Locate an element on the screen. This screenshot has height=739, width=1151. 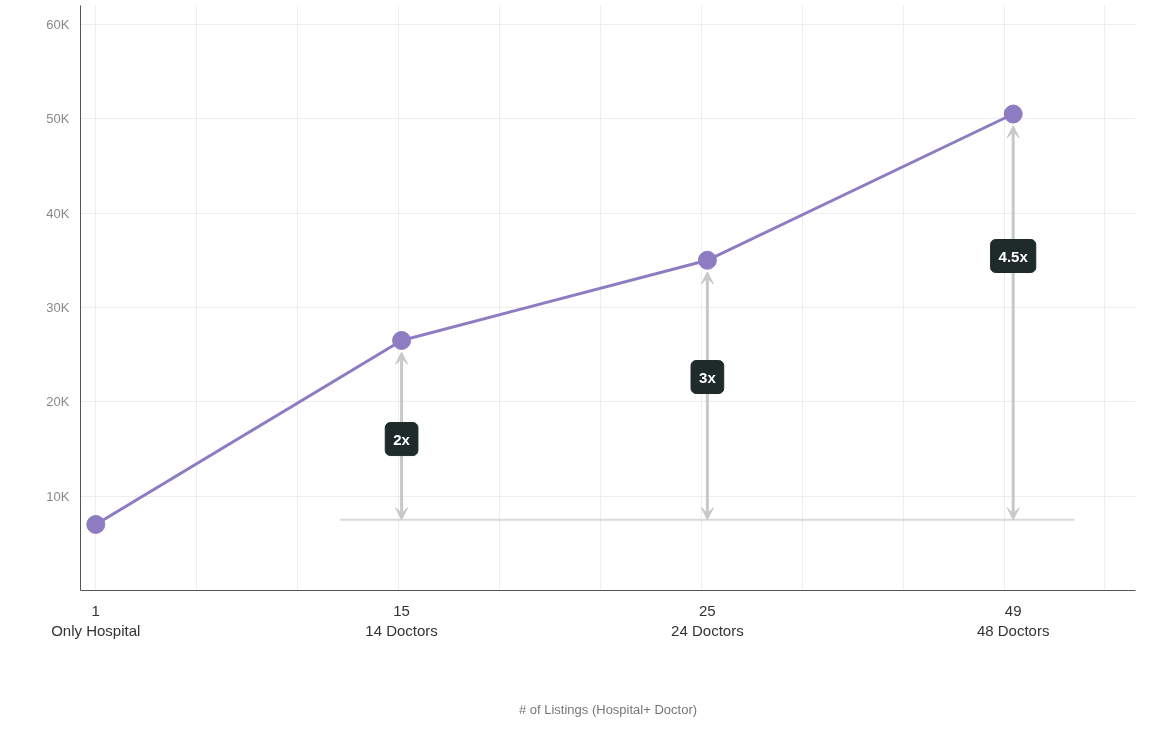
y-tick-label: 10K is located at coordinates (58, 496).